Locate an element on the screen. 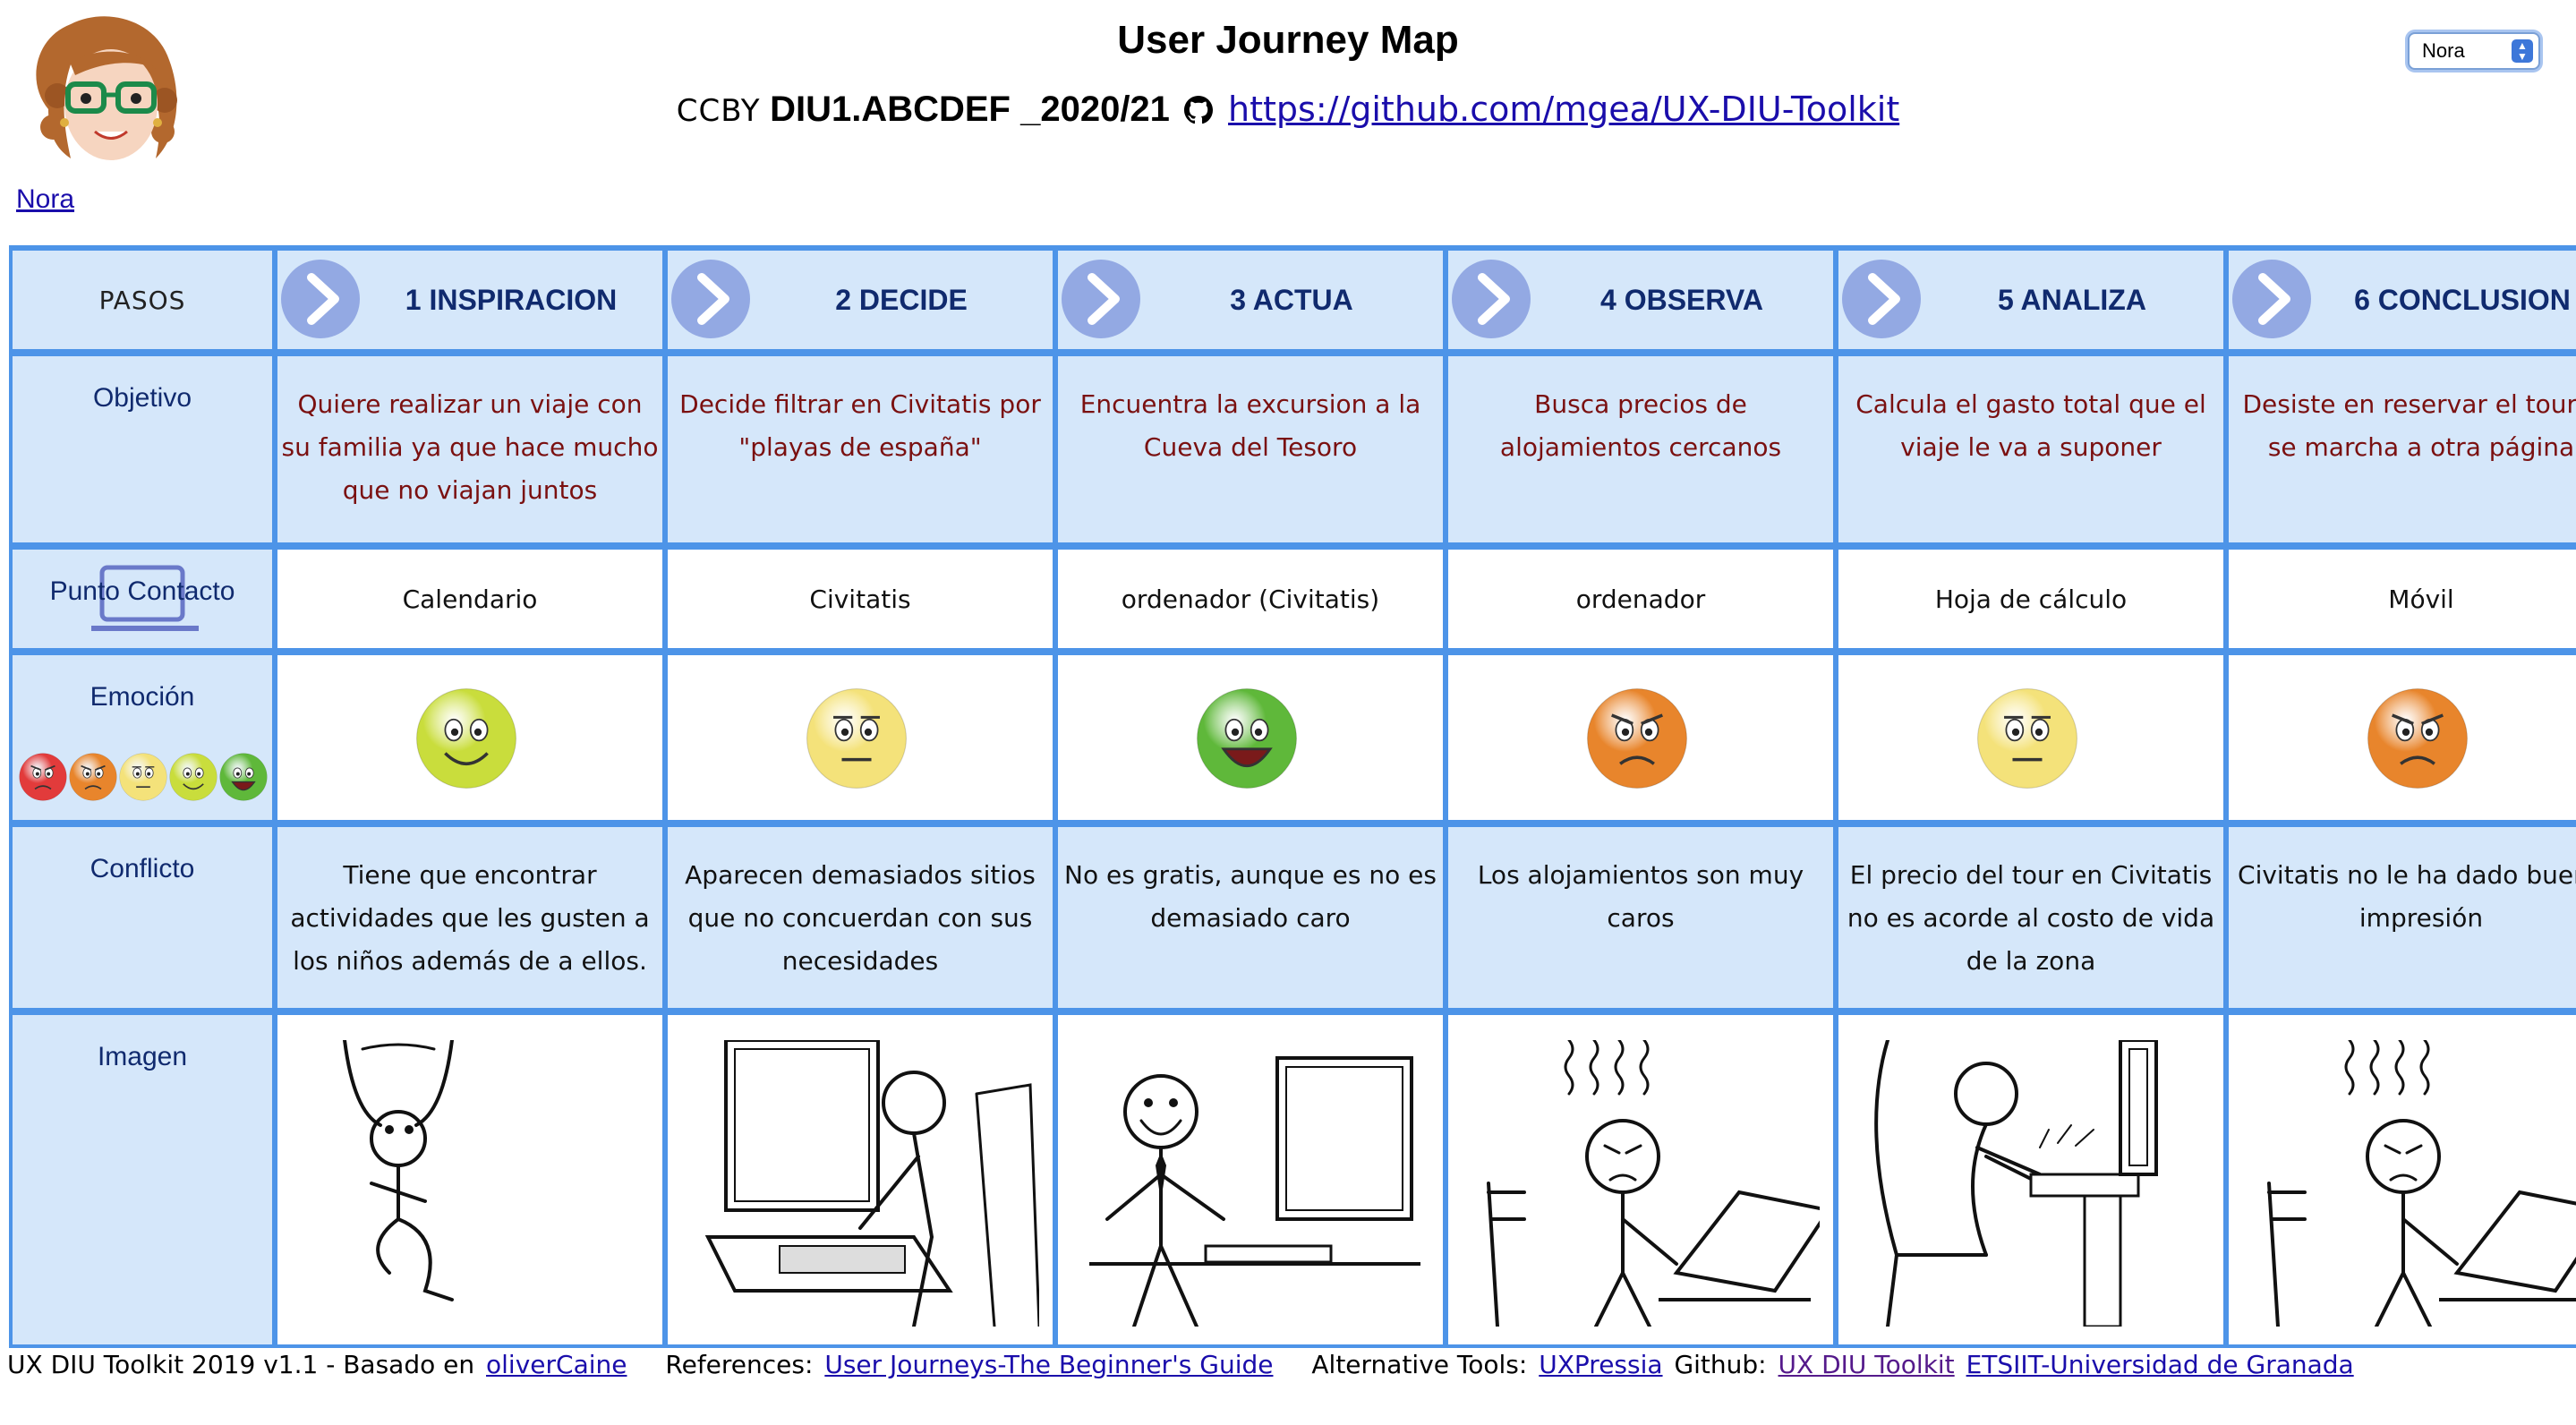 Image resolution: width=2576 pixels, height=1425 pixels. stickman-typing-angrily-illustration is located at coordinates (2016, 1184).